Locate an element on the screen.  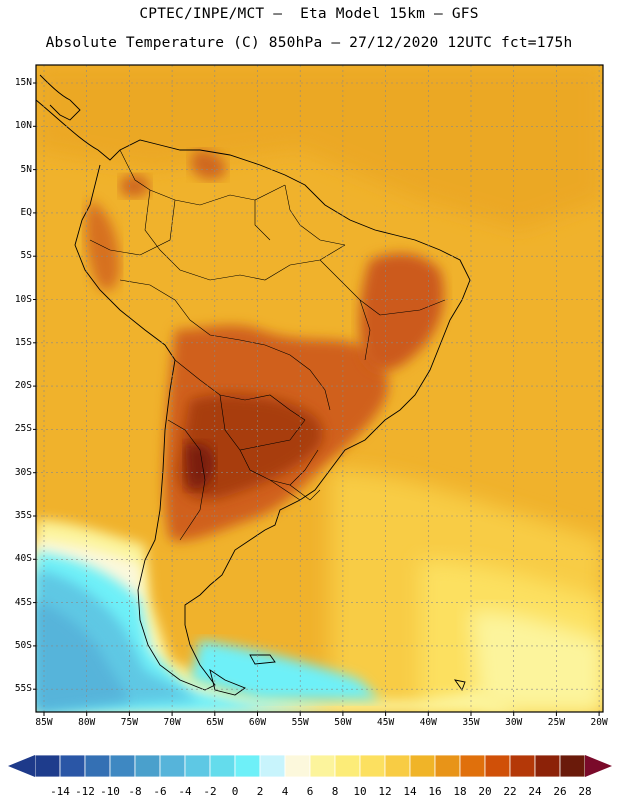
colorbar-label: -4 is located at coordinates (185, 791).